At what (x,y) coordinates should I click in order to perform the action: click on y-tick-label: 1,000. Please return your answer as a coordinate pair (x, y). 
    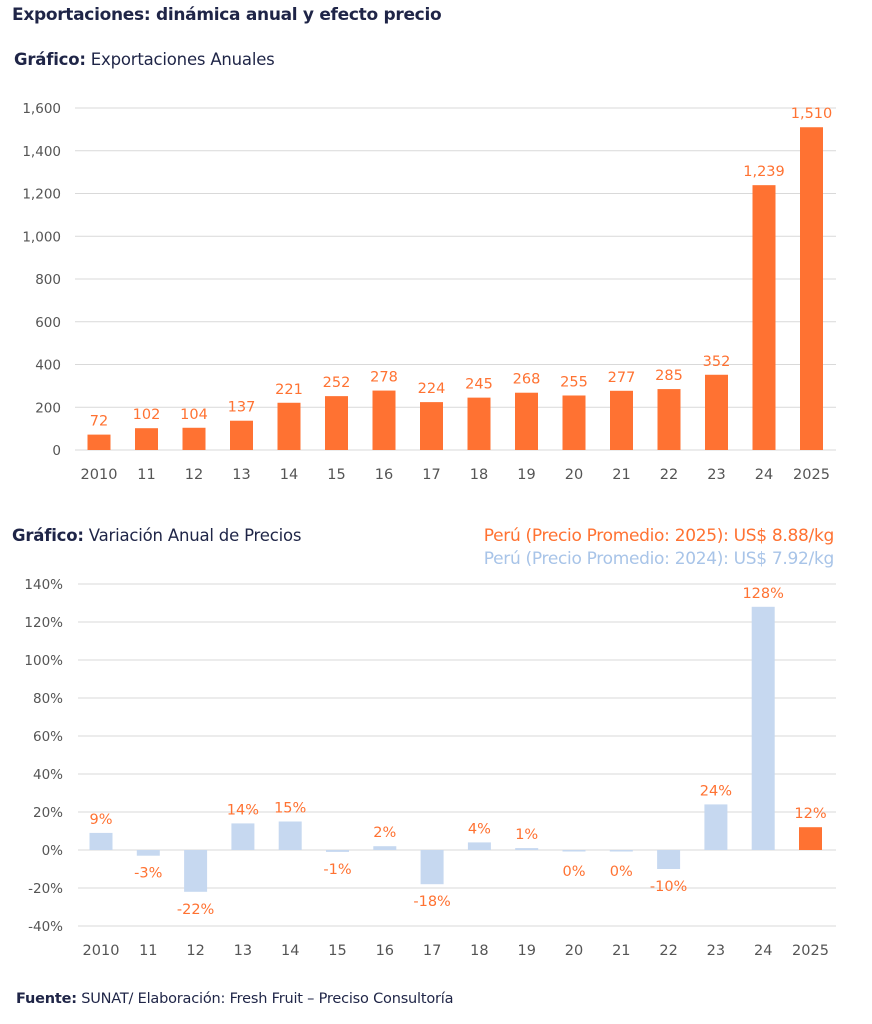
    Looking at the image, I should click on (41, 237).